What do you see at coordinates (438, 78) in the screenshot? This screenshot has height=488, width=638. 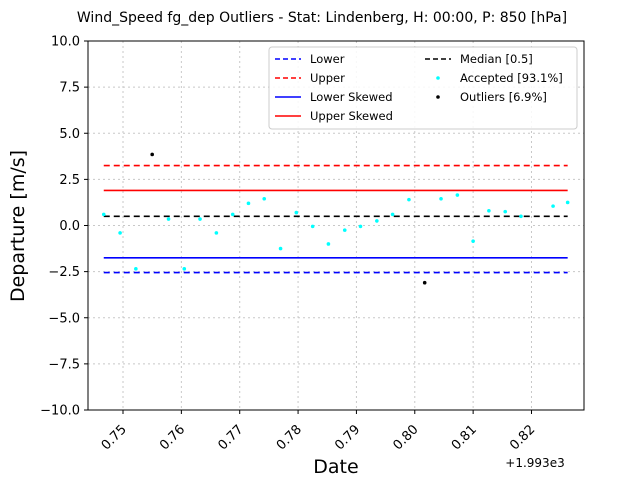 I see `legend-swatch-accepted` at bounding box center [438, 78].